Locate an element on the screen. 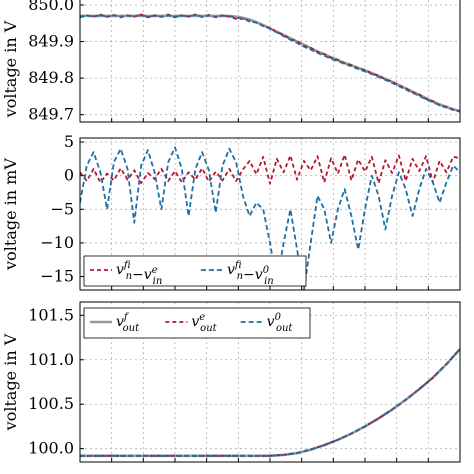  y-tick-label: 5 is located at coordinates (69, 141).